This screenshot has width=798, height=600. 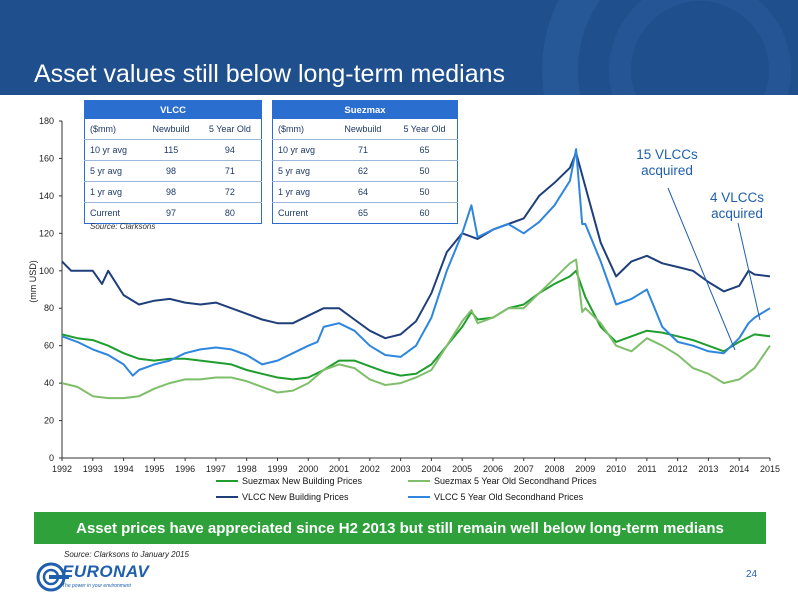 I want to click on table-cell: 60, so click(x=424, y=213).